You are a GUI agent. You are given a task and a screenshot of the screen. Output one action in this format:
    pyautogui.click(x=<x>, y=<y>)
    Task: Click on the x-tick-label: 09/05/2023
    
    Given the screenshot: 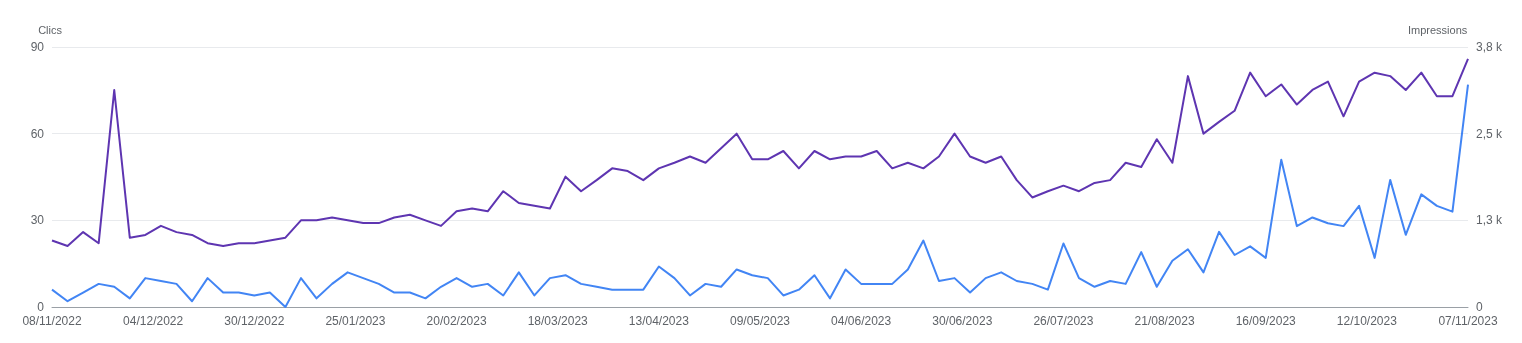 What is the action you would take?
    pyautogui.click(x=760, y=321)
    